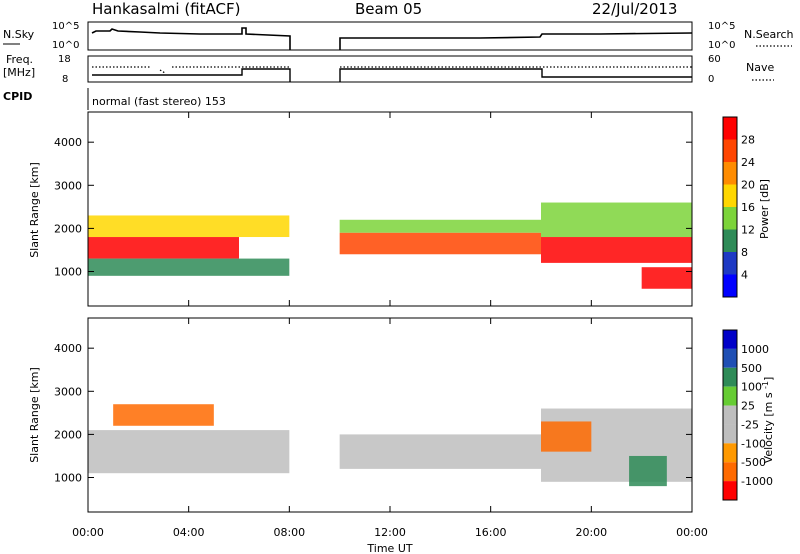 The width and height of the screenshot is (800, 554). Describe the element at coordinates (721, 45) in the screenshot. I see `noise-right-tick-bottom: 10^0` at that location.